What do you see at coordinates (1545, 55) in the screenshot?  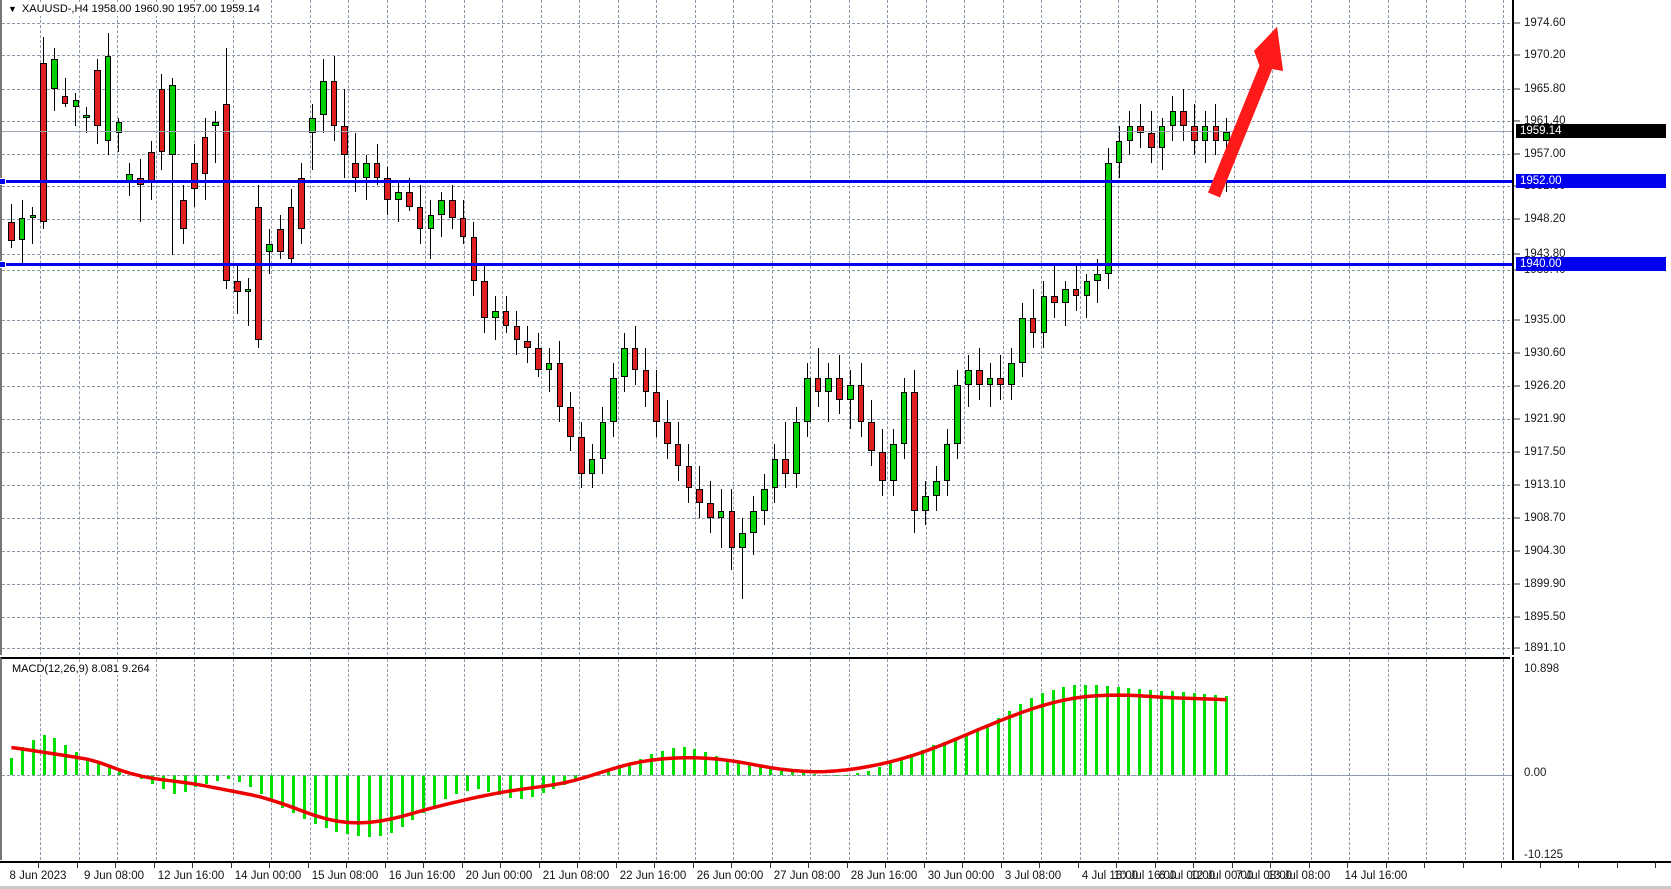 I see `price-axis-label: 1970.20` at bounding box center [1545, 55].